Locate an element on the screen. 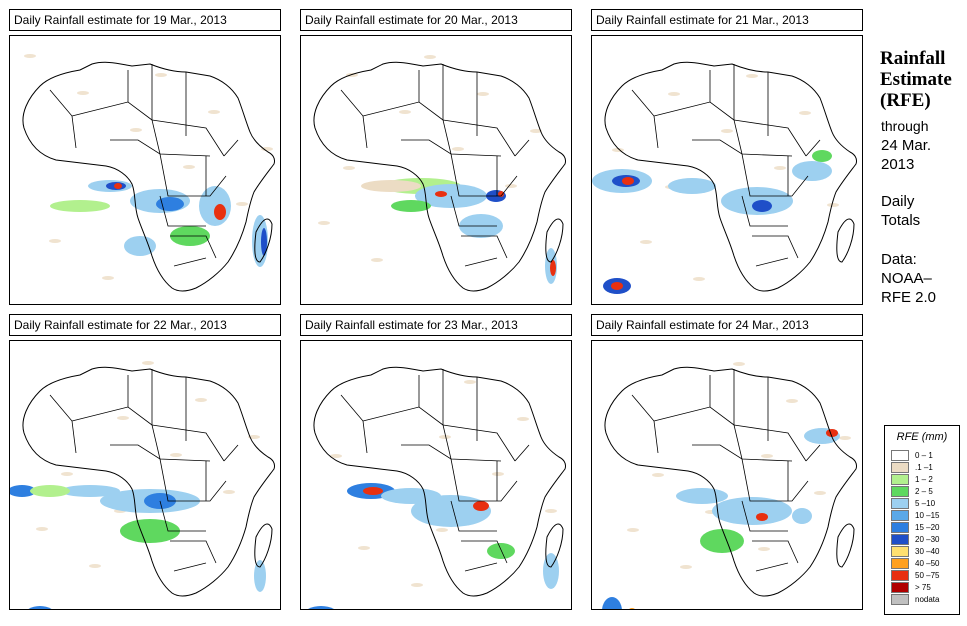 This screenshot has height=626, width=967. legend-label: 1 – 2 is located at coordinates (924, 479).